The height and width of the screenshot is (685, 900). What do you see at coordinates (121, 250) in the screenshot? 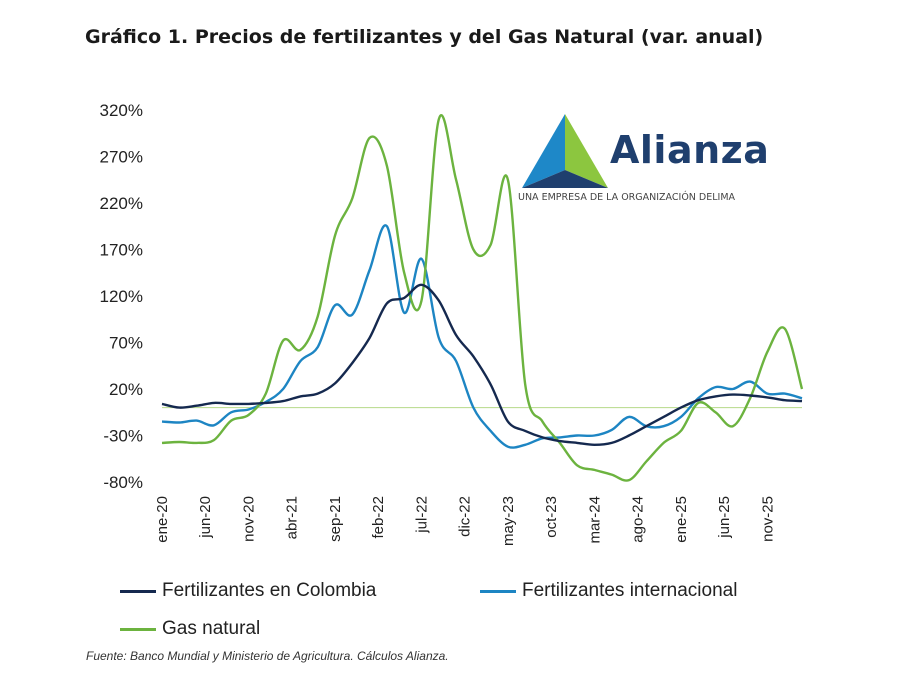
I see `y-tick-label: 170%` at bounding box center [121, 250].